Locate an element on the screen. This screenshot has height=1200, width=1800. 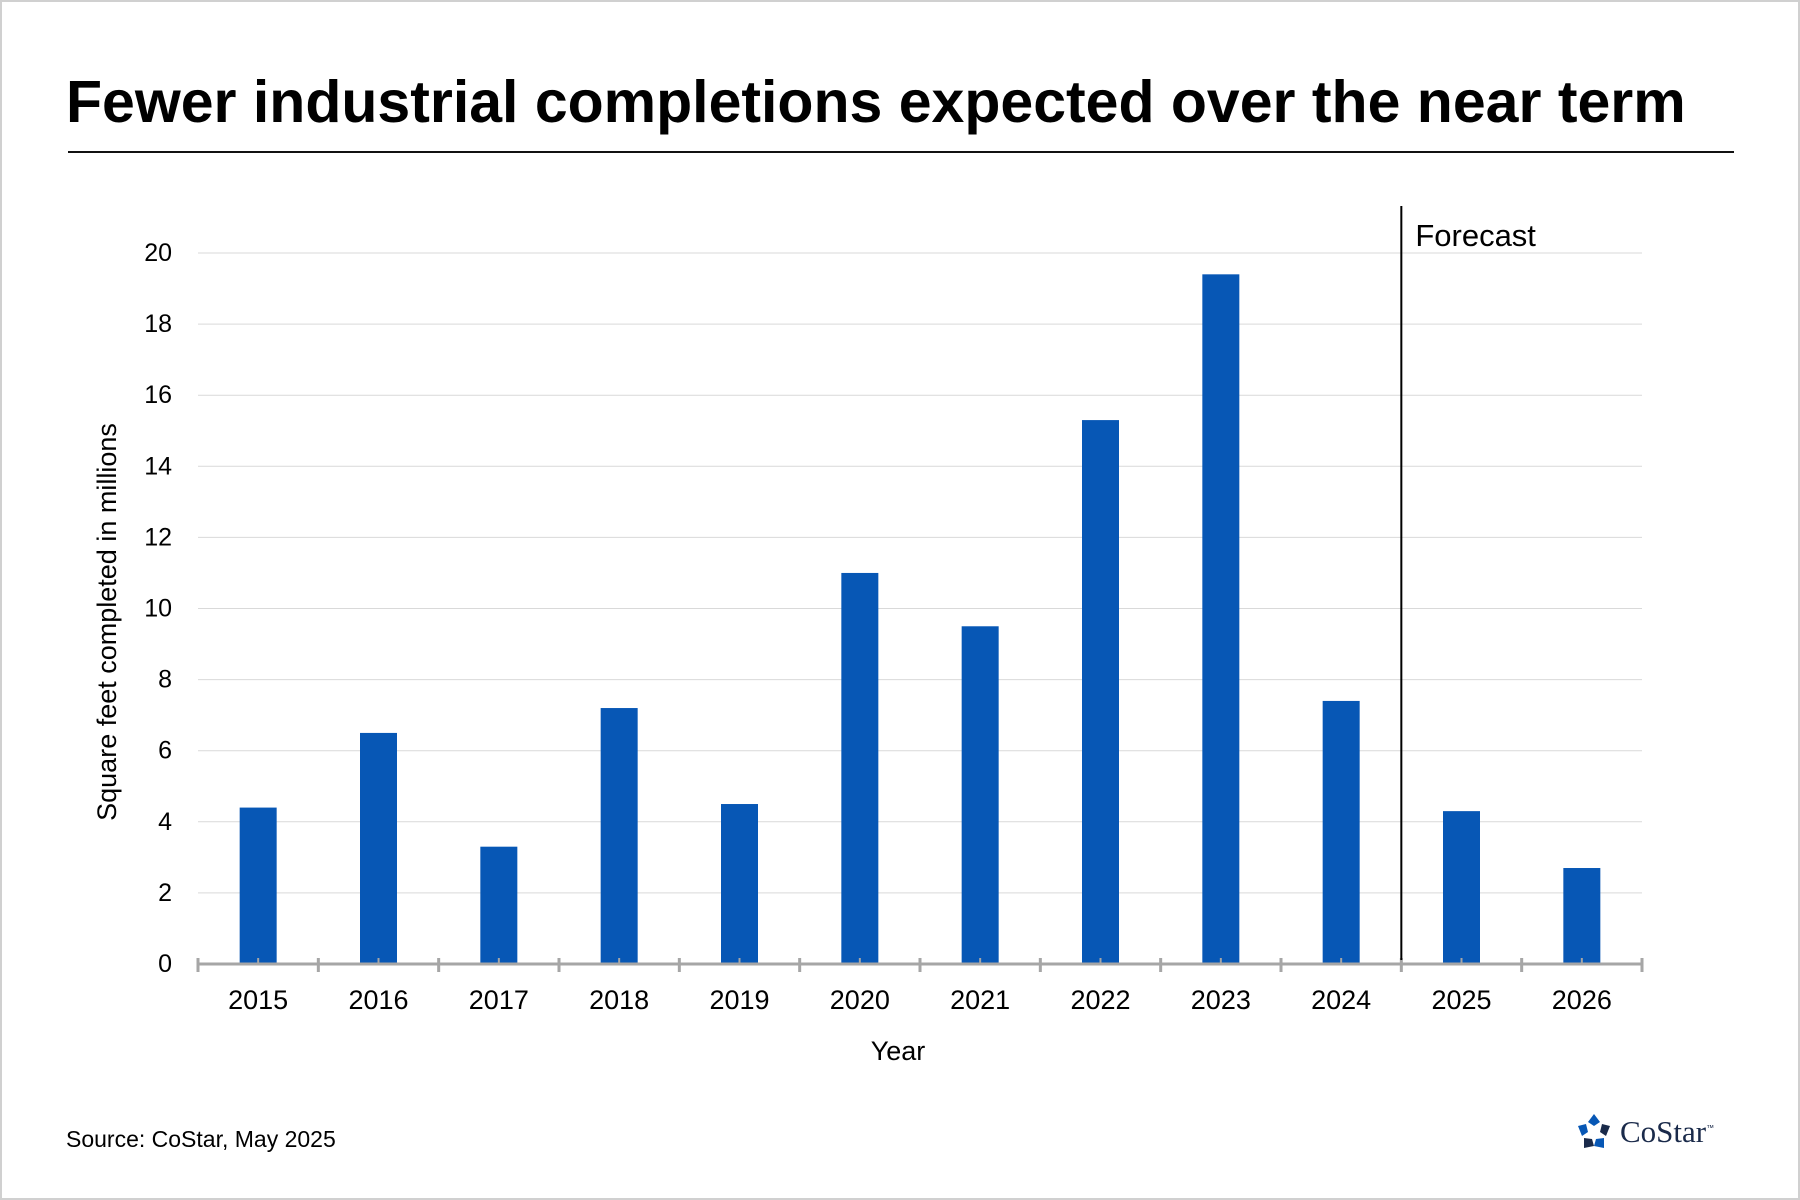
y-tick-label: 8 is located at coordinates (165, 680).